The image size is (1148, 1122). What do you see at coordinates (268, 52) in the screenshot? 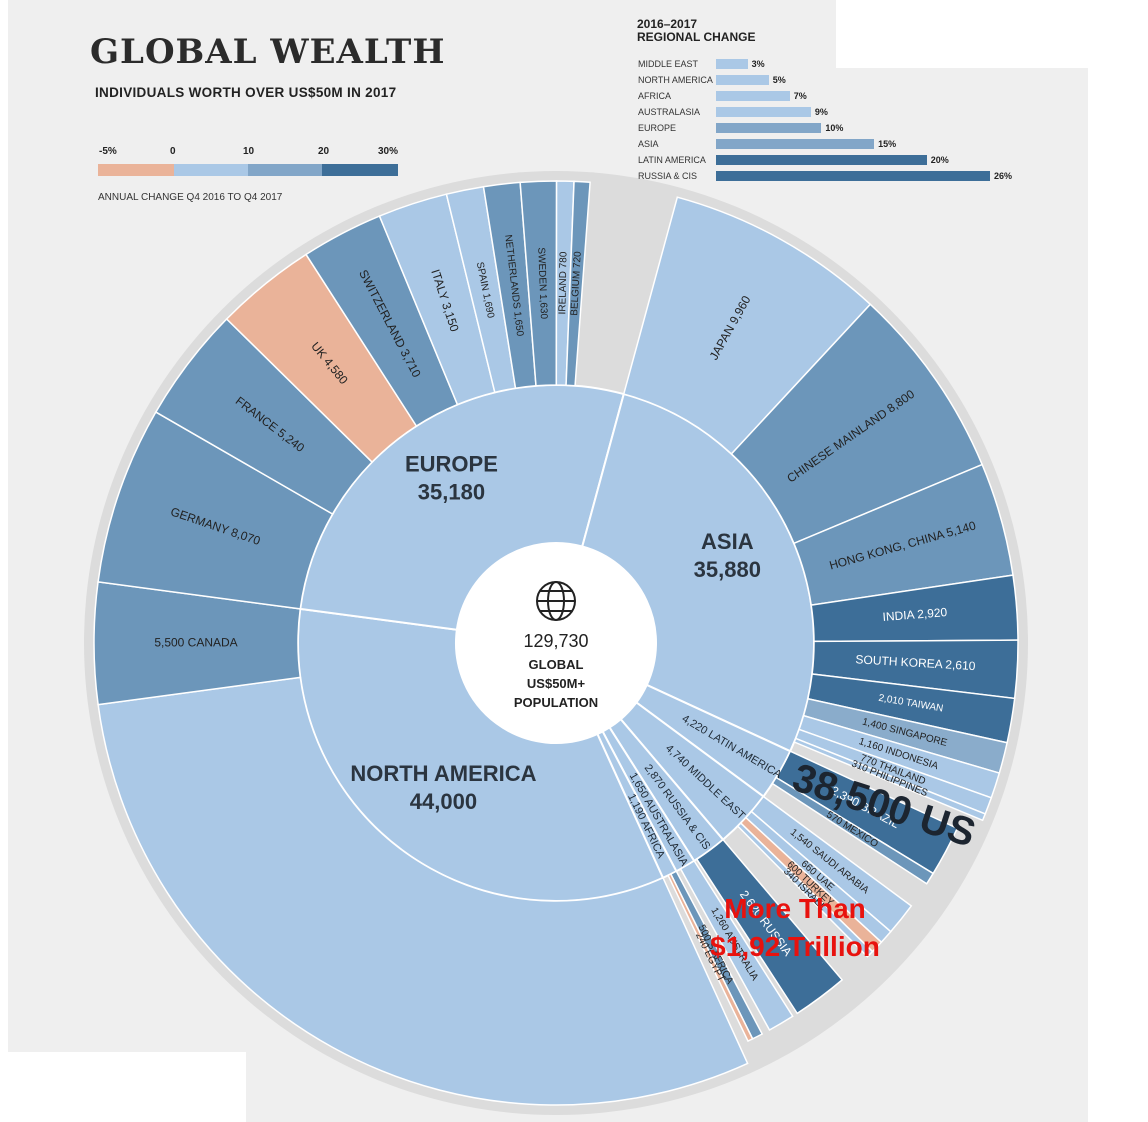
I see `chart-title: GLOBAL WEALTH` at bounding box center [268, 52].